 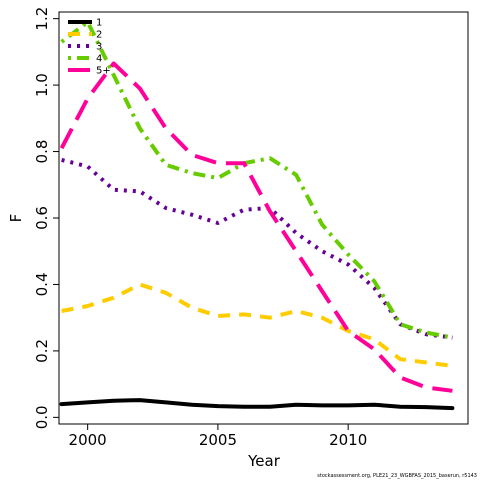 What do you see at coordinates (99, 35) in the screenshot?
I see `legend-label: 2` at bounding box center [99, 35].